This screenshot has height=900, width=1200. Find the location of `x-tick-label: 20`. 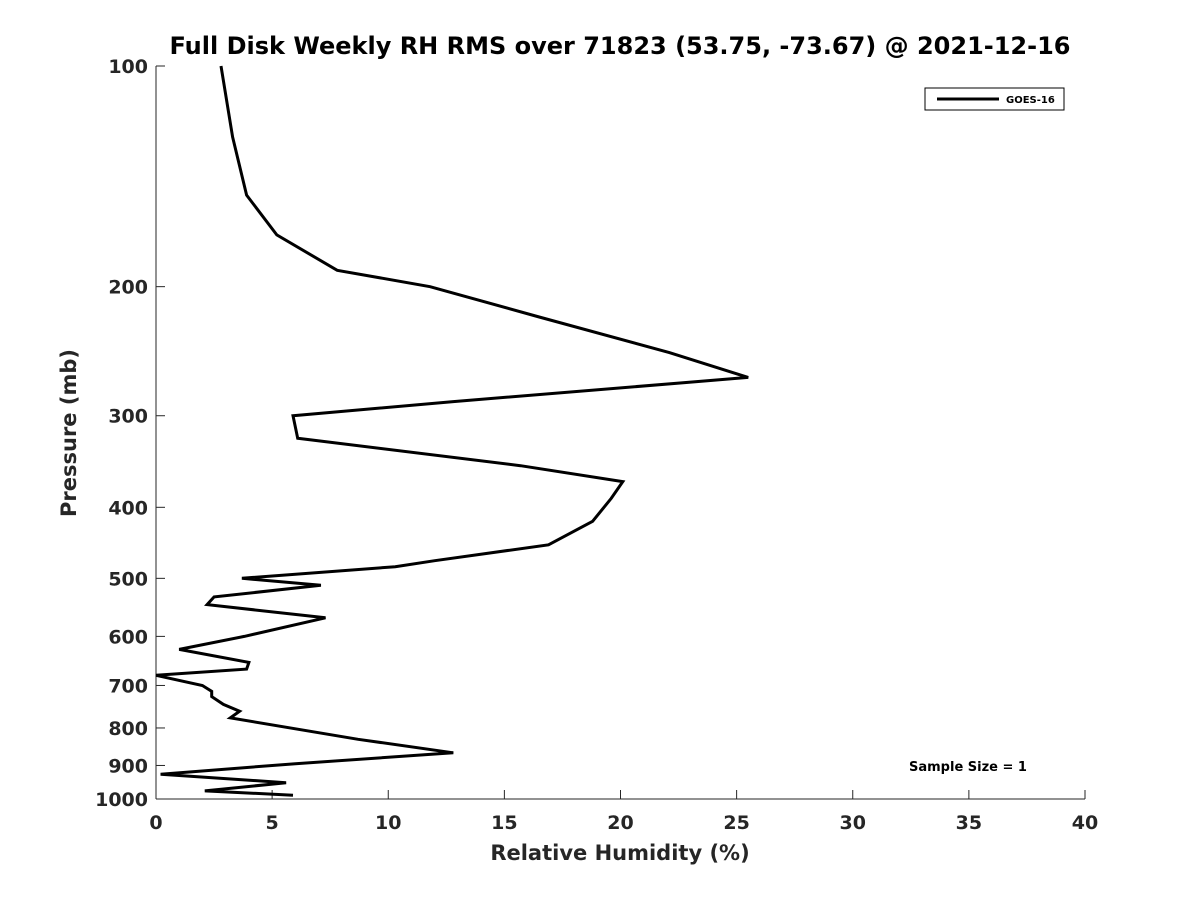

x-tick-label: 20 is located at coordinates (620, 823).